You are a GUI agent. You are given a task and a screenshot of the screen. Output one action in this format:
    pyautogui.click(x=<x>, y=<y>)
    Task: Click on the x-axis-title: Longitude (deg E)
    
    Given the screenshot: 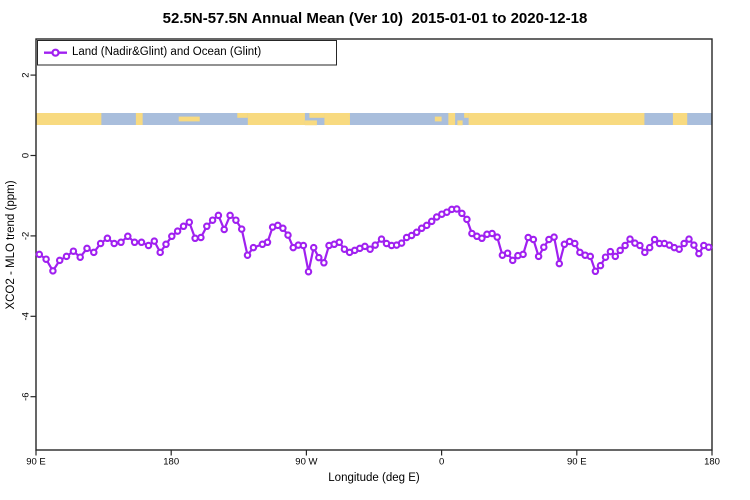 What is the action you would take?
    pyautogui.click(x=374, y=478)
    